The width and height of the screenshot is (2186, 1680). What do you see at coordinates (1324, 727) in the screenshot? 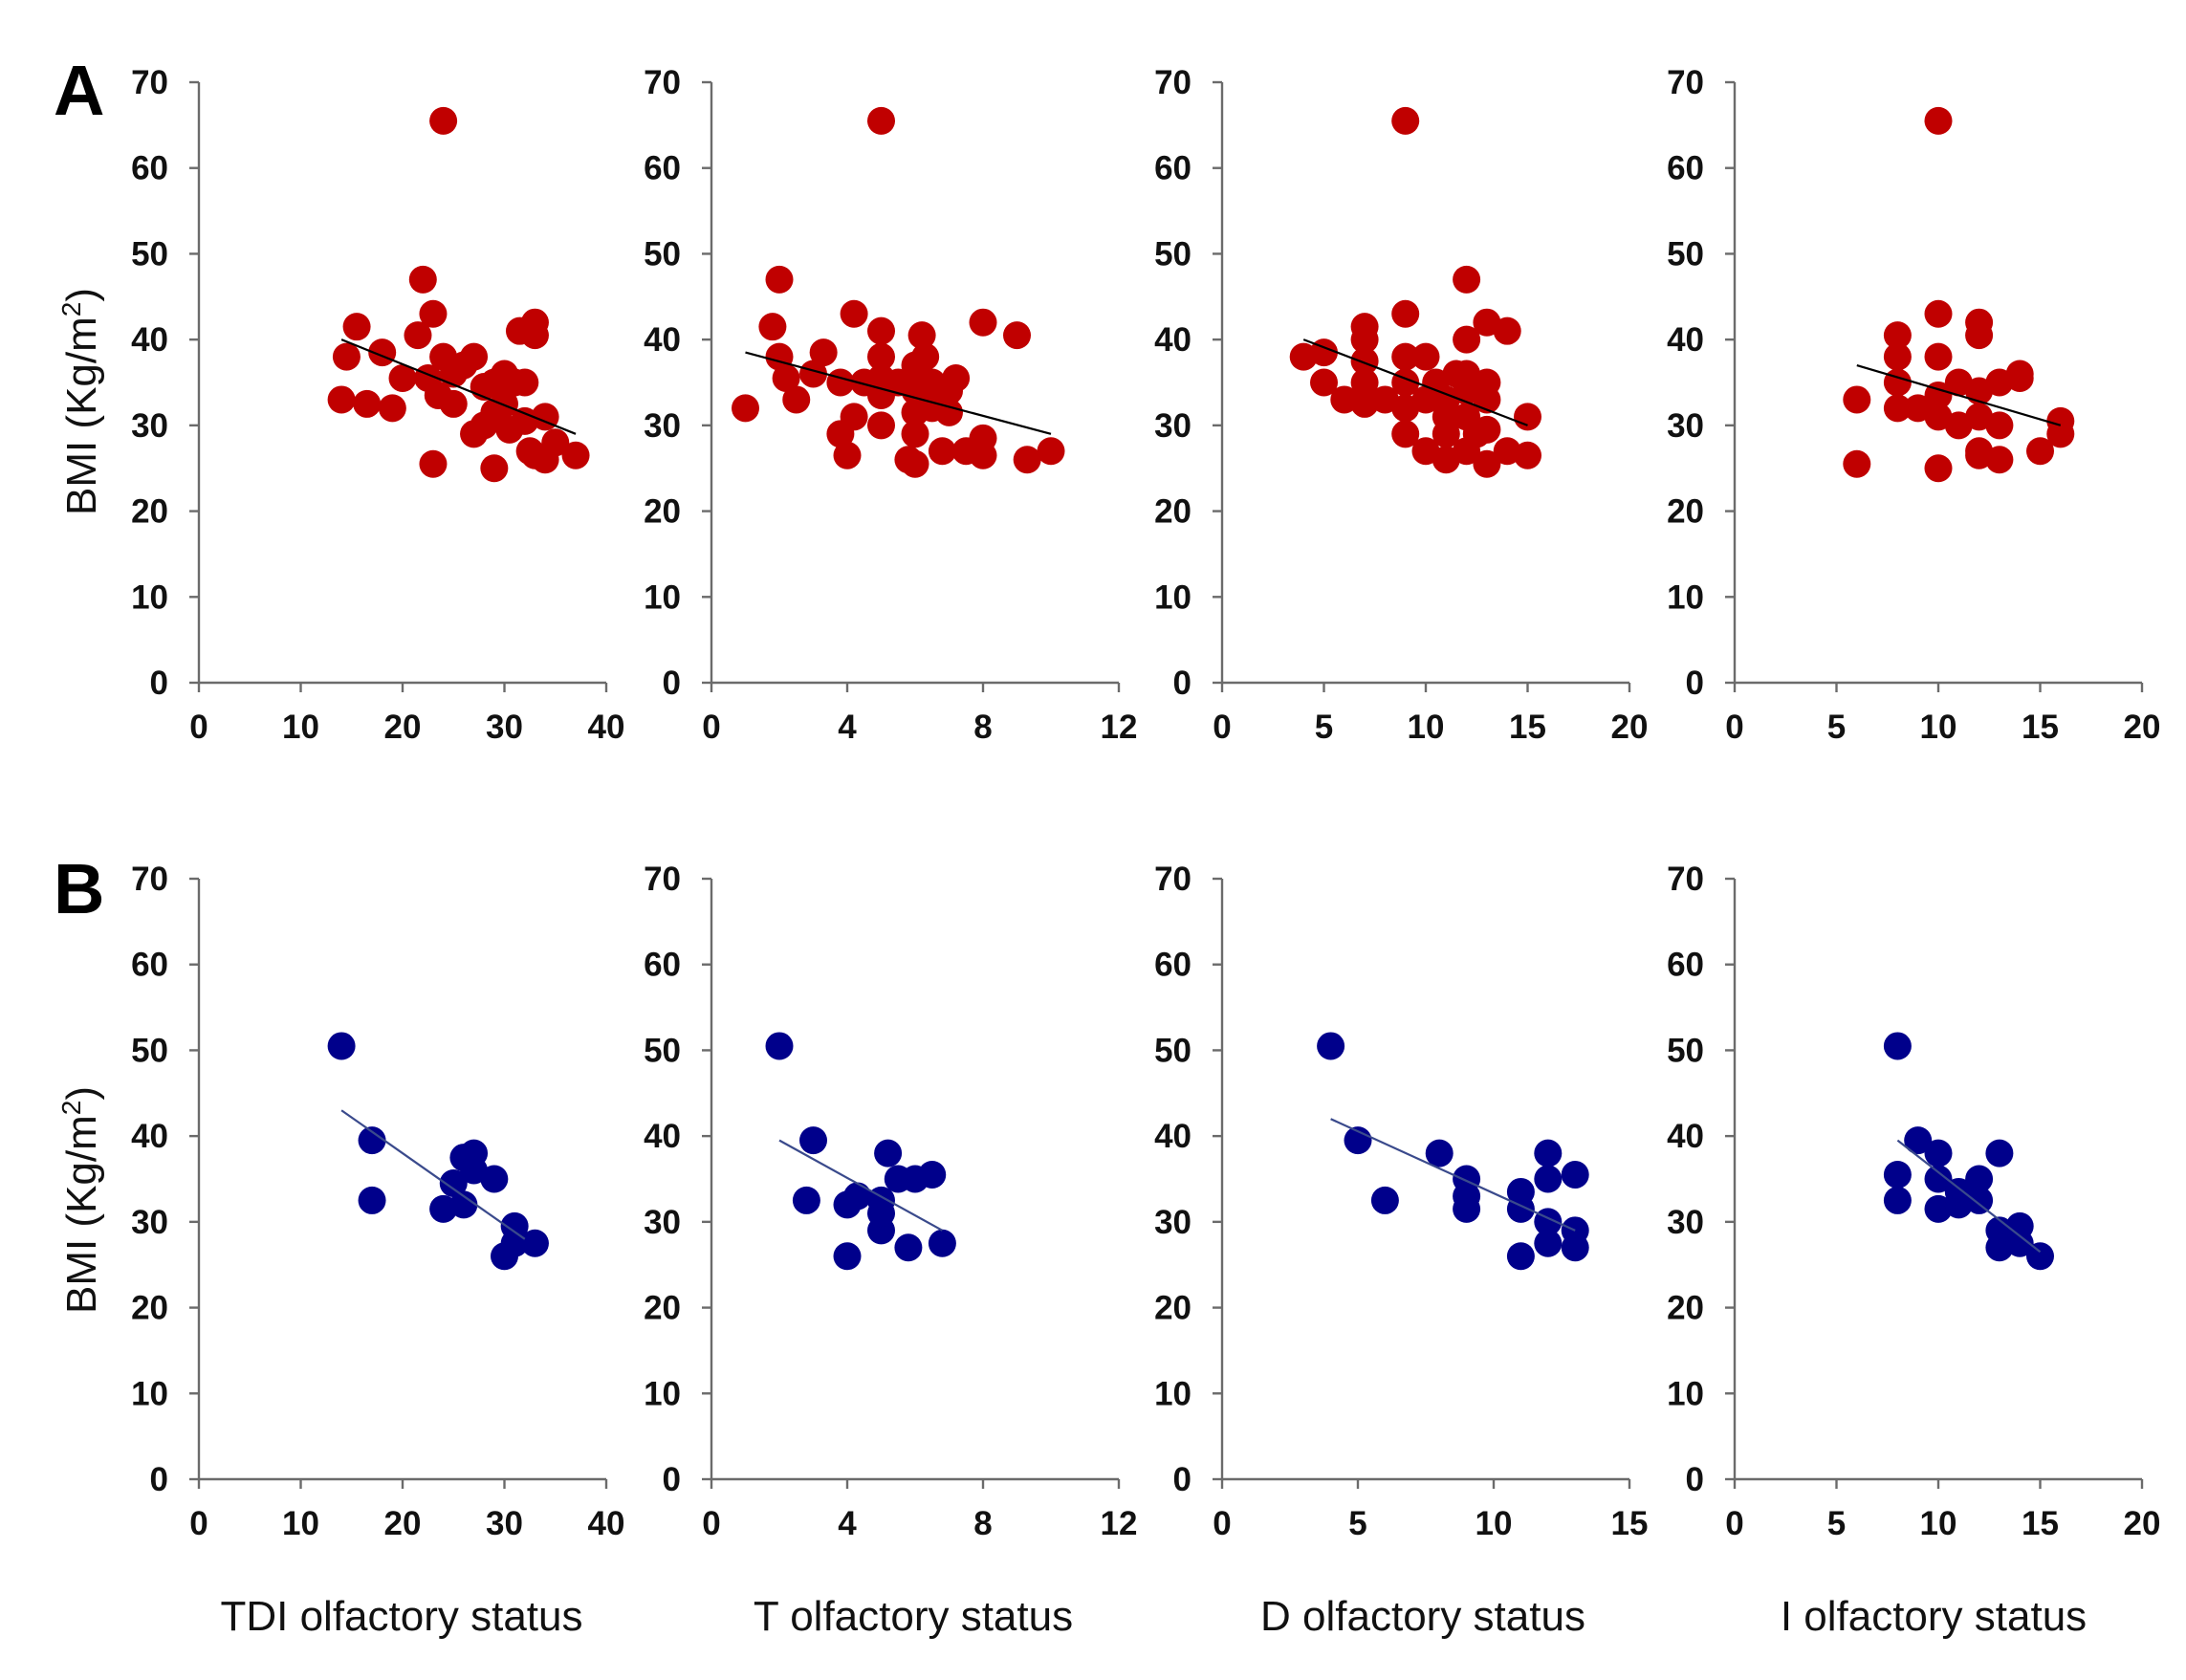
I see `chart-a3-x-tick-label-1: 5` at bounding box center [1324, 727].